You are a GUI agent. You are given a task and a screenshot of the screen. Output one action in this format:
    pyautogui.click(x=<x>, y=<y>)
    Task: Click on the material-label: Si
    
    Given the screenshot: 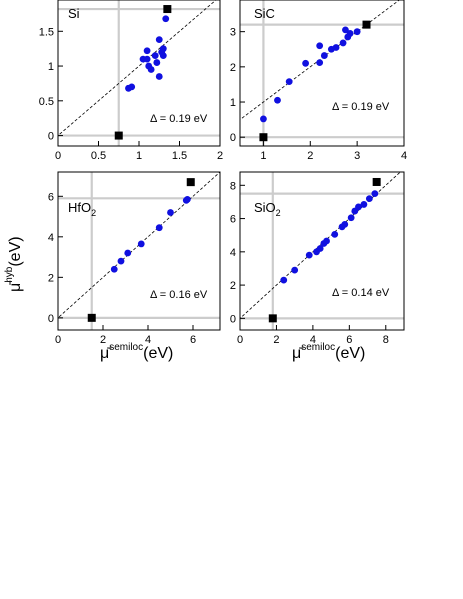 What is the action you would take?
    pyautogui.click(x=74, y=13)
    